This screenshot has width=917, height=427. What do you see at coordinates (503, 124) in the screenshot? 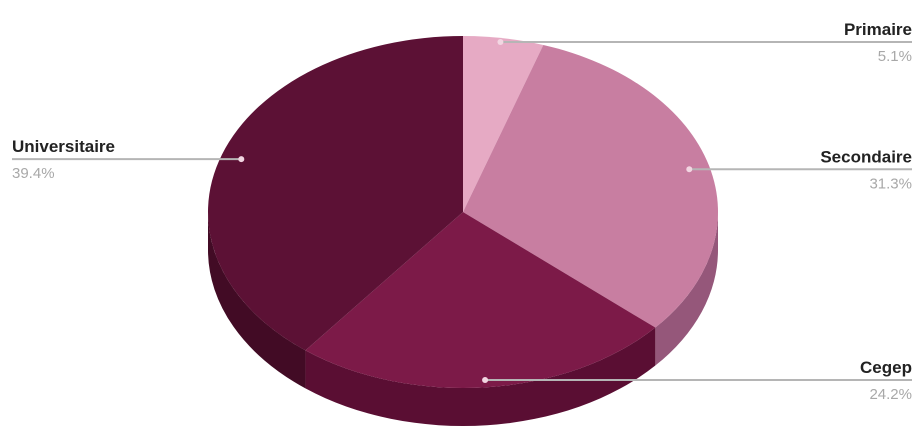
I see `pie-slice-primaire` at bounding box center [503, 124].